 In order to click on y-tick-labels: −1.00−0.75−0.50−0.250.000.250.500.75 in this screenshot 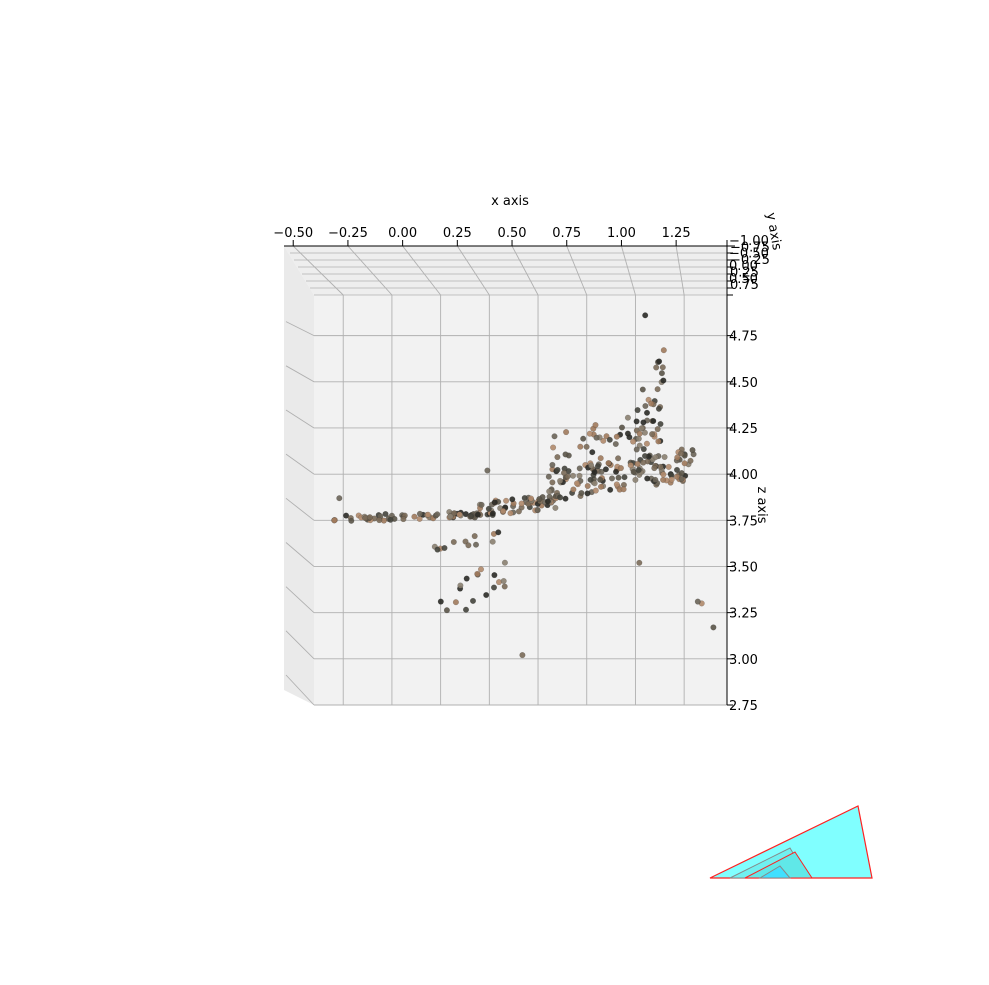, I will do `click(749, 263)`.